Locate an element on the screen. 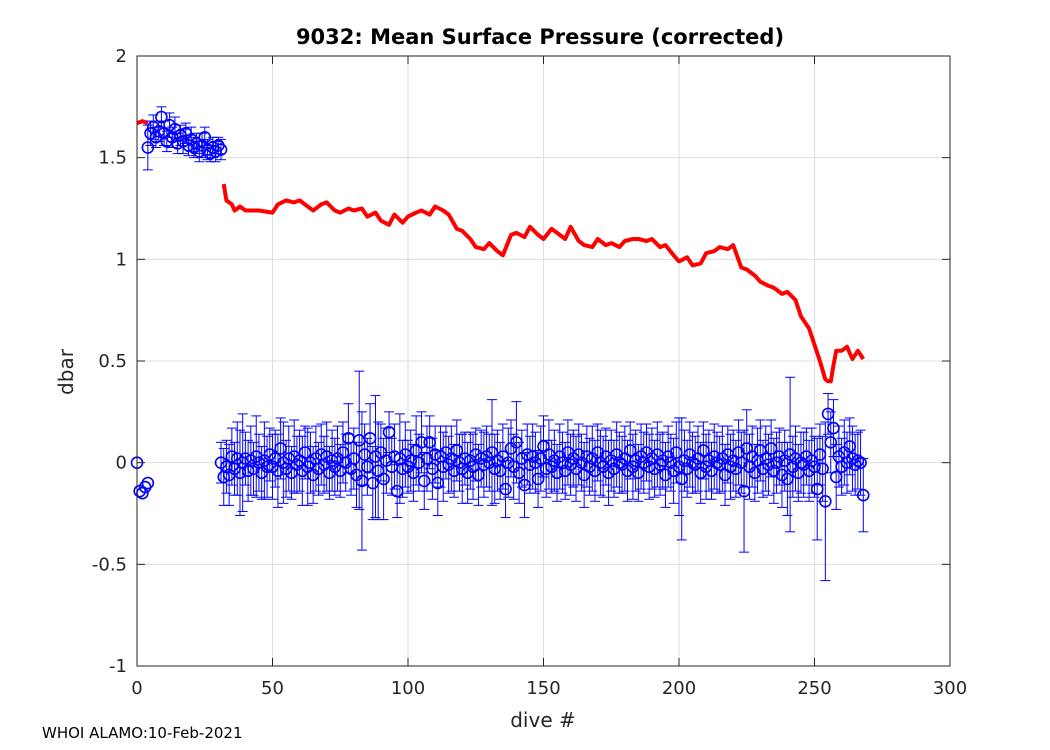  x-tick-label: 150 is located at coordinates (543, 688).